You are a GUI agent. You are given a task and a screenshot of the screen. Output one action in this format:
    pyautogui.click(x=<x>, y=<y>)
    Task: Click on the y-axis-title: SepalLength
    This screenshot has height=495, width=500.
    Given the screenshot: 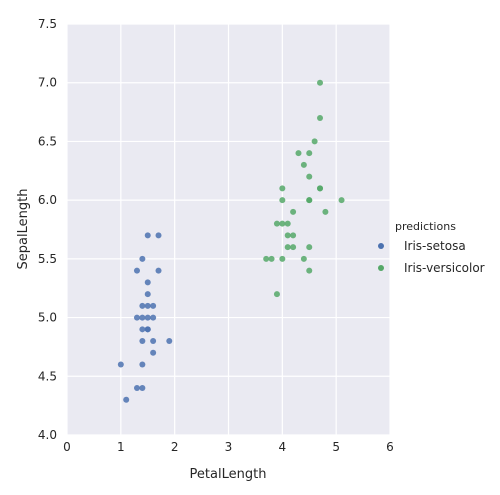 What is the action you would take?
    pyautogui.click(x=23, y=229)
    